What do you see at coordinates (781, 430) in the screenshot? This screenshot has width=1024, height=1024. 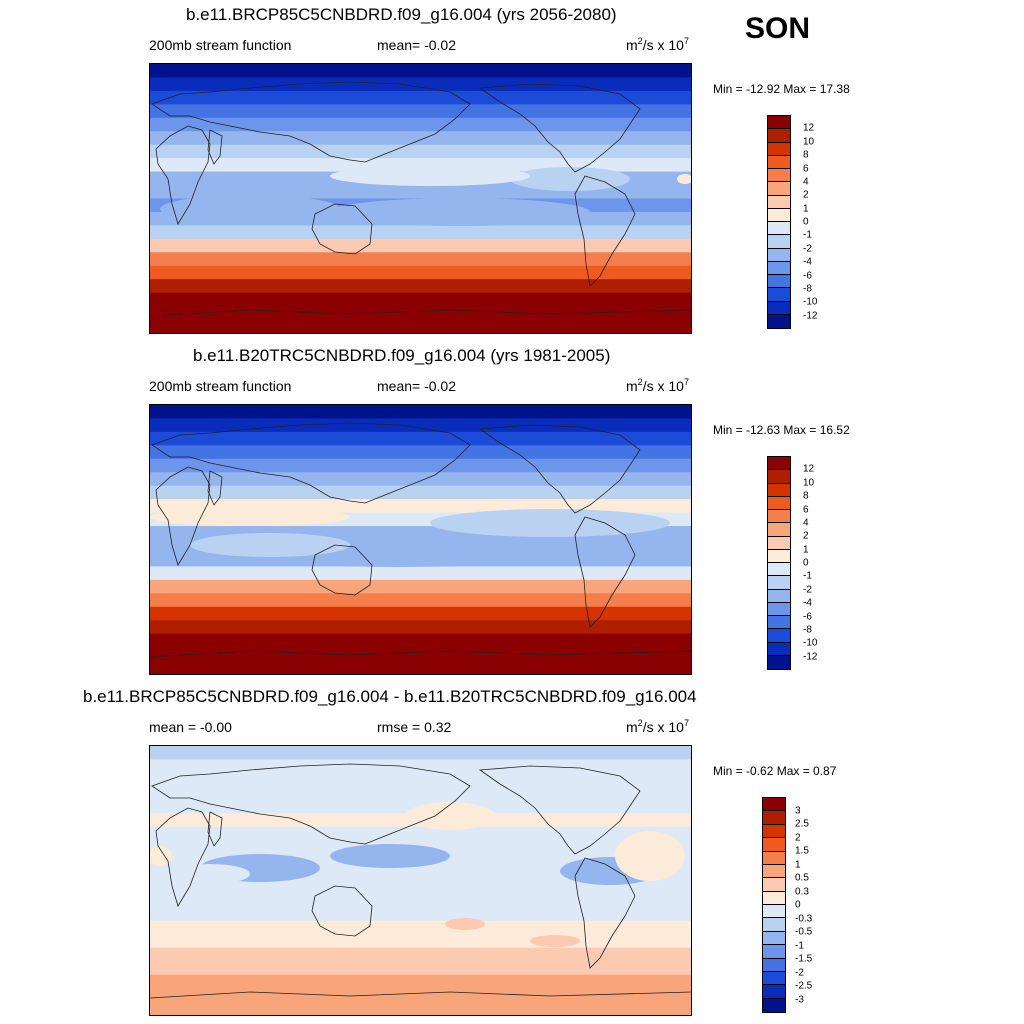 I see `panel-2-minmax-label: Min = -12.63 Max = 16.52` at bounding box center [781, 430].